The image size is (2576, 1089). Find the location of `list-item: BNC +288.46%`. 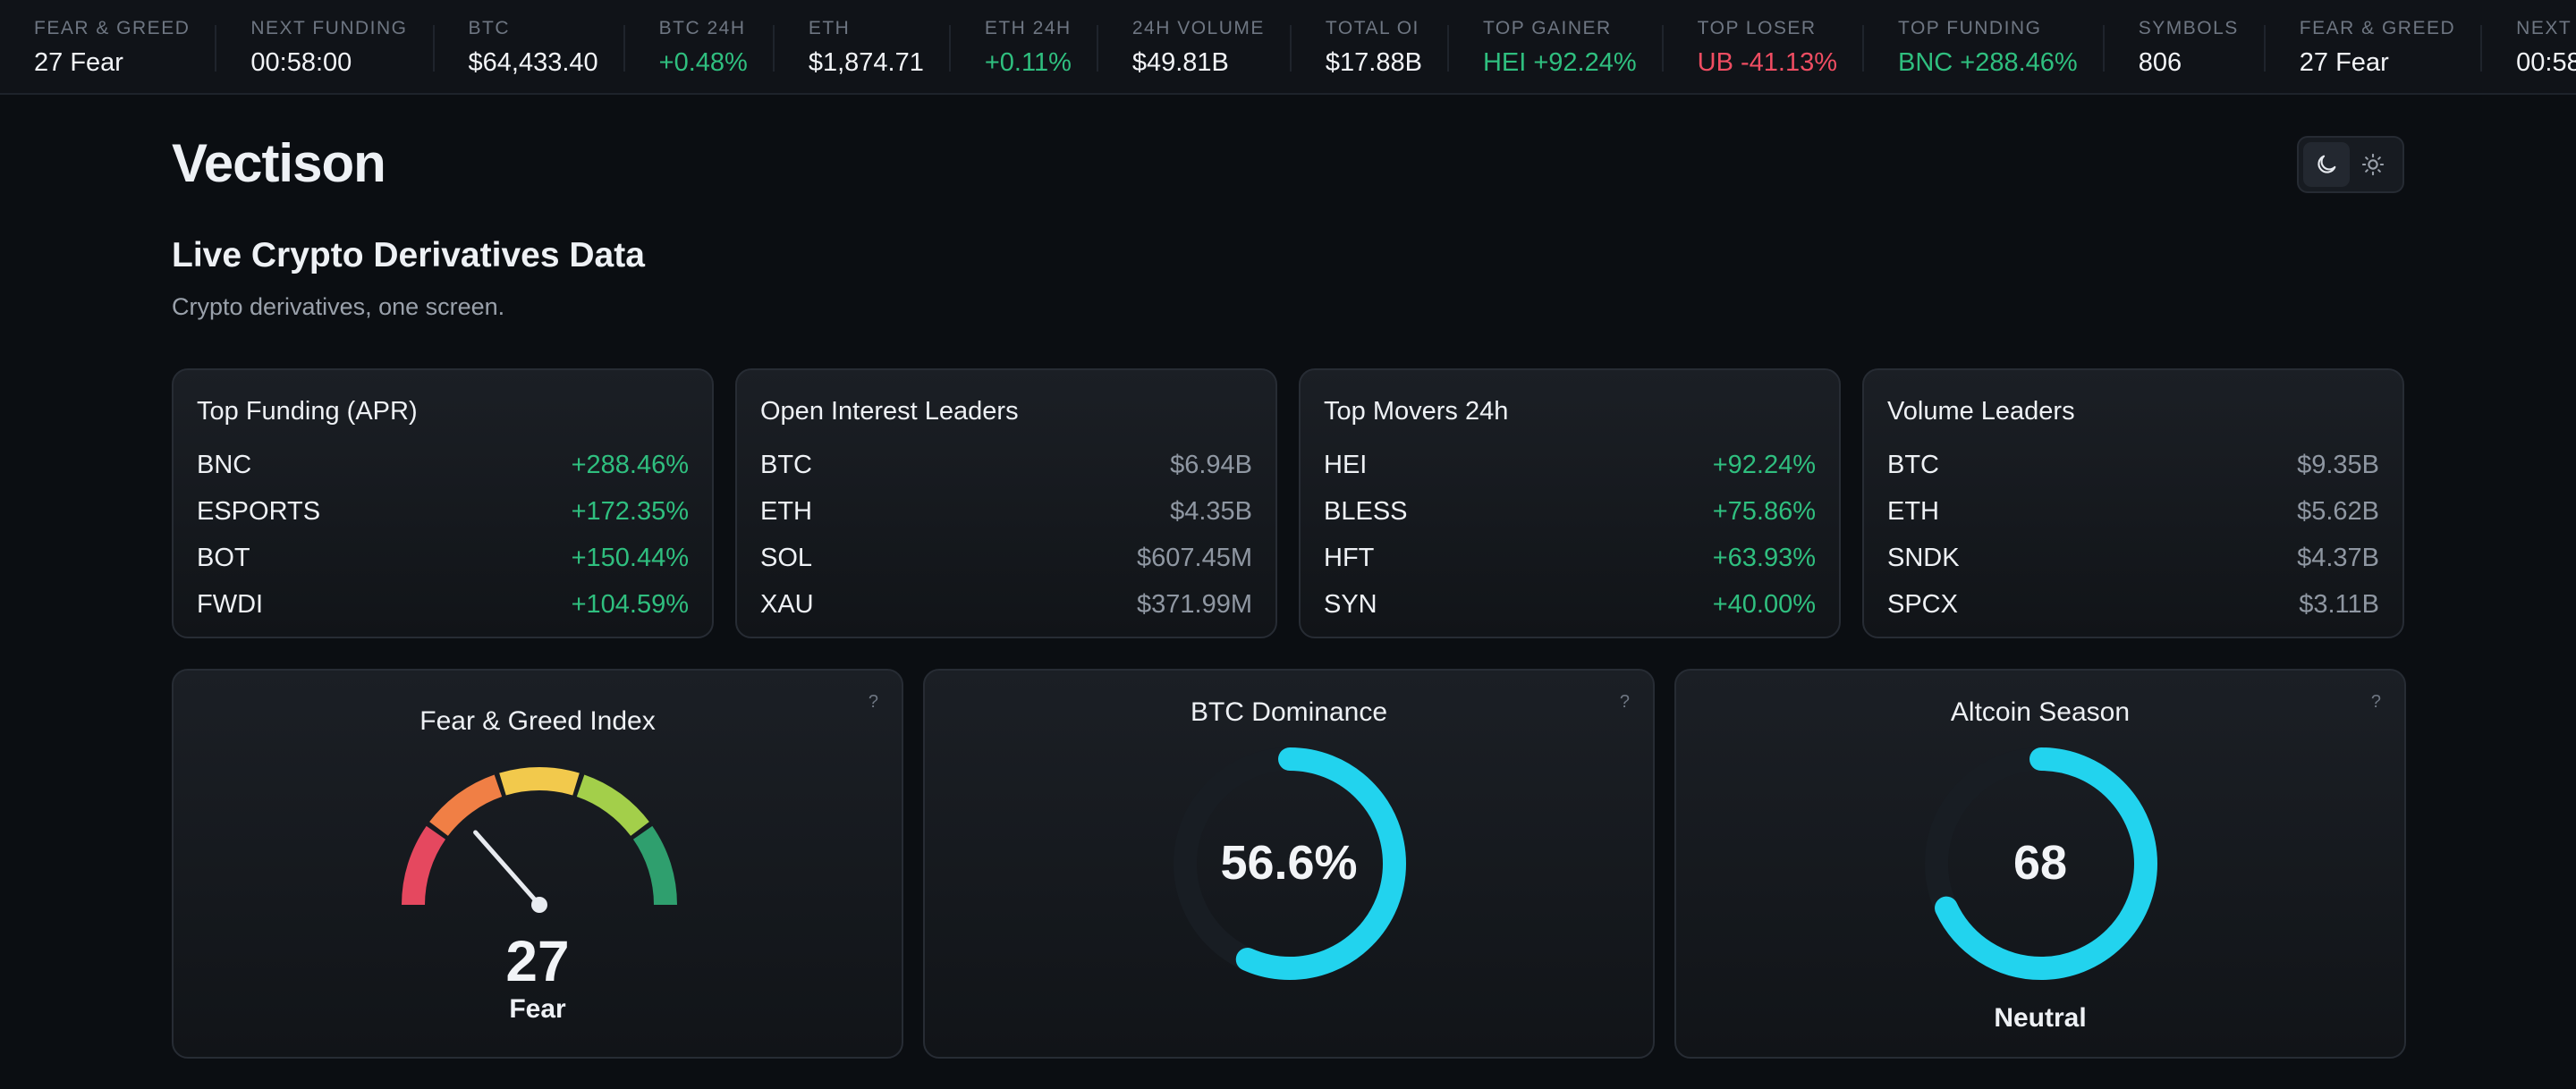

list-item: BNC +288.46% is located at coordinates (443, 465).